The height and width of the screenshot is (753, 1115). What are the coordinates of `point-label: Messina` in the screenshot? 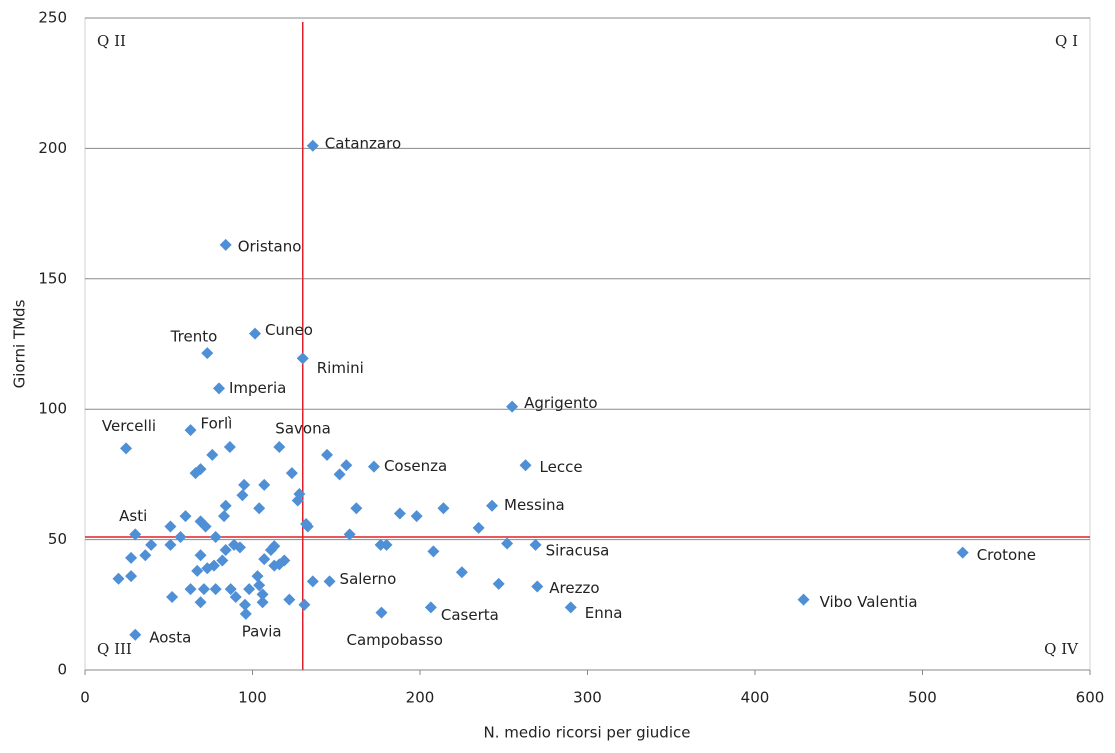 It's located at (534, 505).